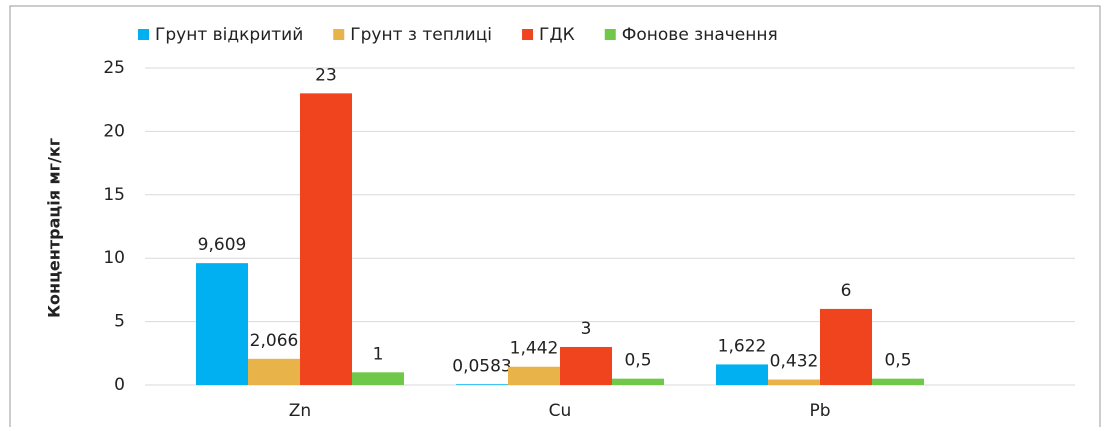 Image resolution: width=1120 pixels, height=431 pixels. What do you see at coordinates (742, 346) in the screenshot?
I see `data-label: 1,622` at bounding box center [742, 346].